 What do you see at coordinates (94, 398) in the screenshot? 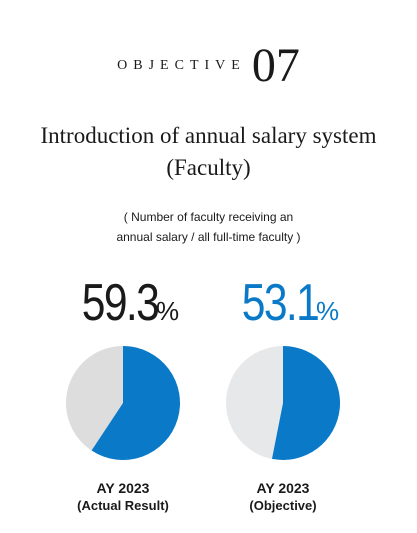
I see `actual-pie-remainder-slice` at bounding box center [94, 398].